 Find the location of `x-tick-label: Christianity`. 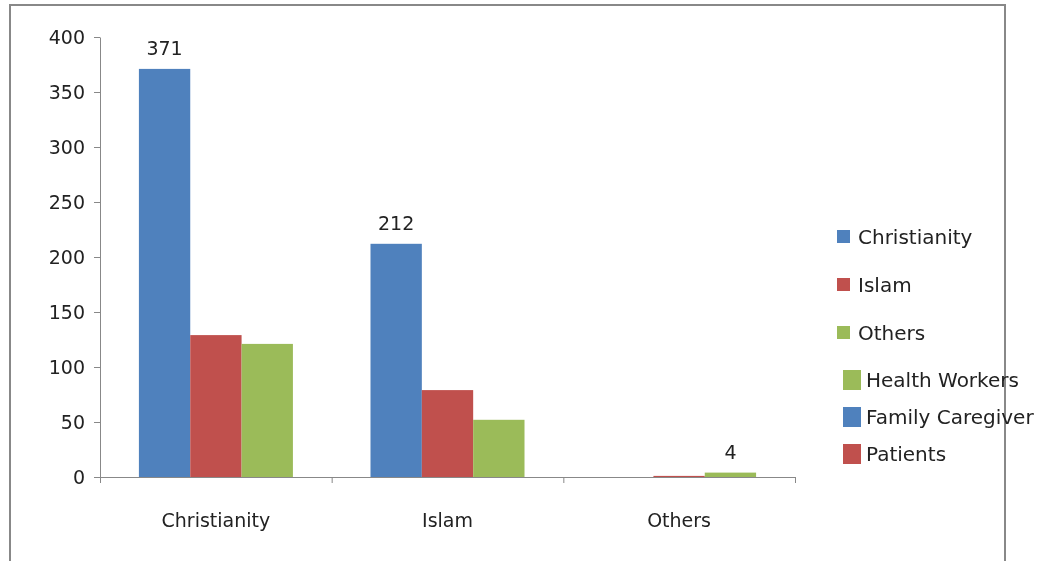

x-tick-label: Christianity is located at coordinates (216, 520).